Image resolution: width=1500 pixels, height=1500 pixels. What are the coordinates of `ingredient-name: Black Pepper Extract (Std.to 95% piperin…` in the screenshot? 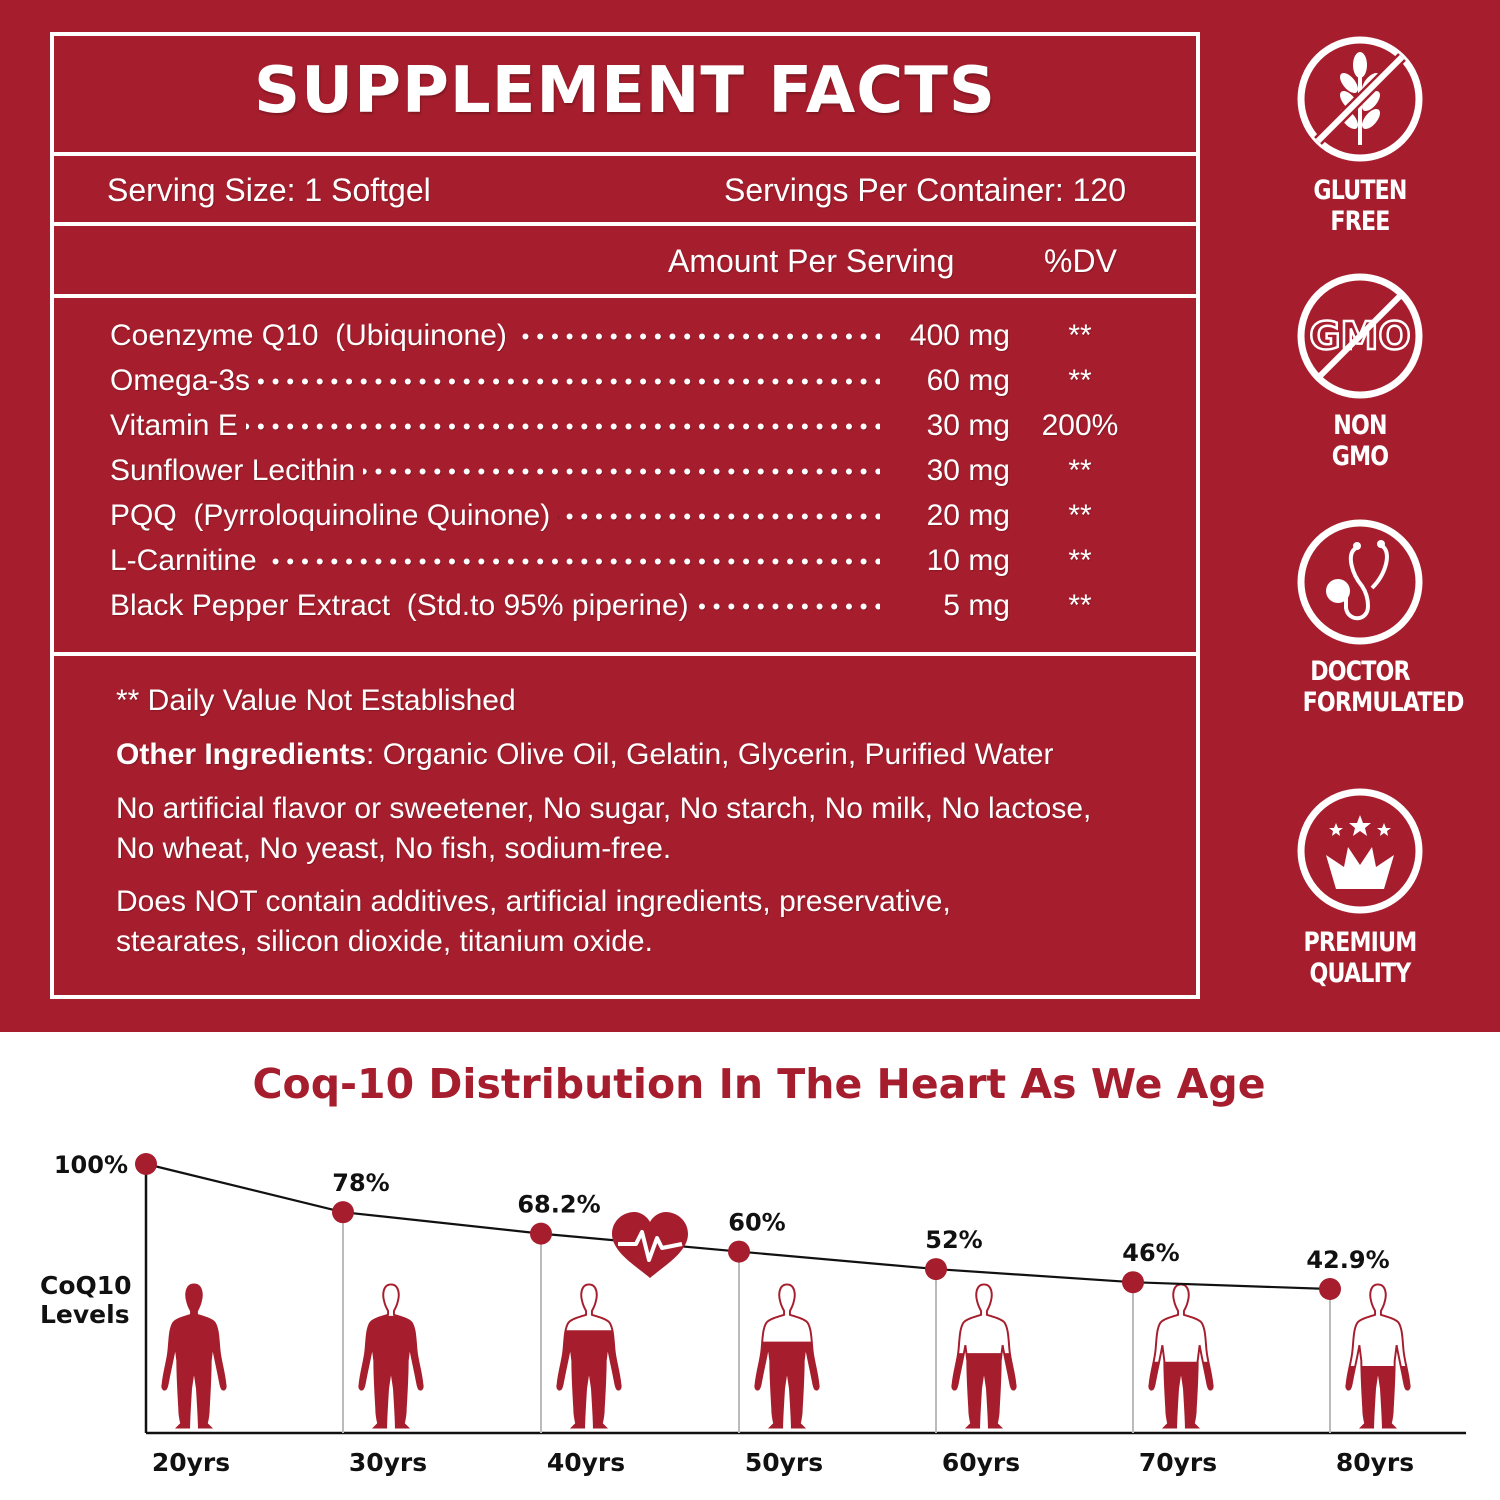 It's located at (403, 606).